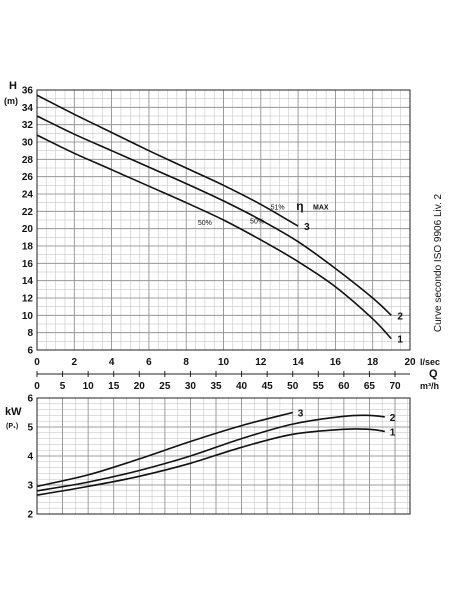 This screenshot has height=600, width=450. What do you see at coordinates (429, 386) in the screenshot?
I see `x-axis-unit-m3h: m³/h` at bounding box center [429, 386].